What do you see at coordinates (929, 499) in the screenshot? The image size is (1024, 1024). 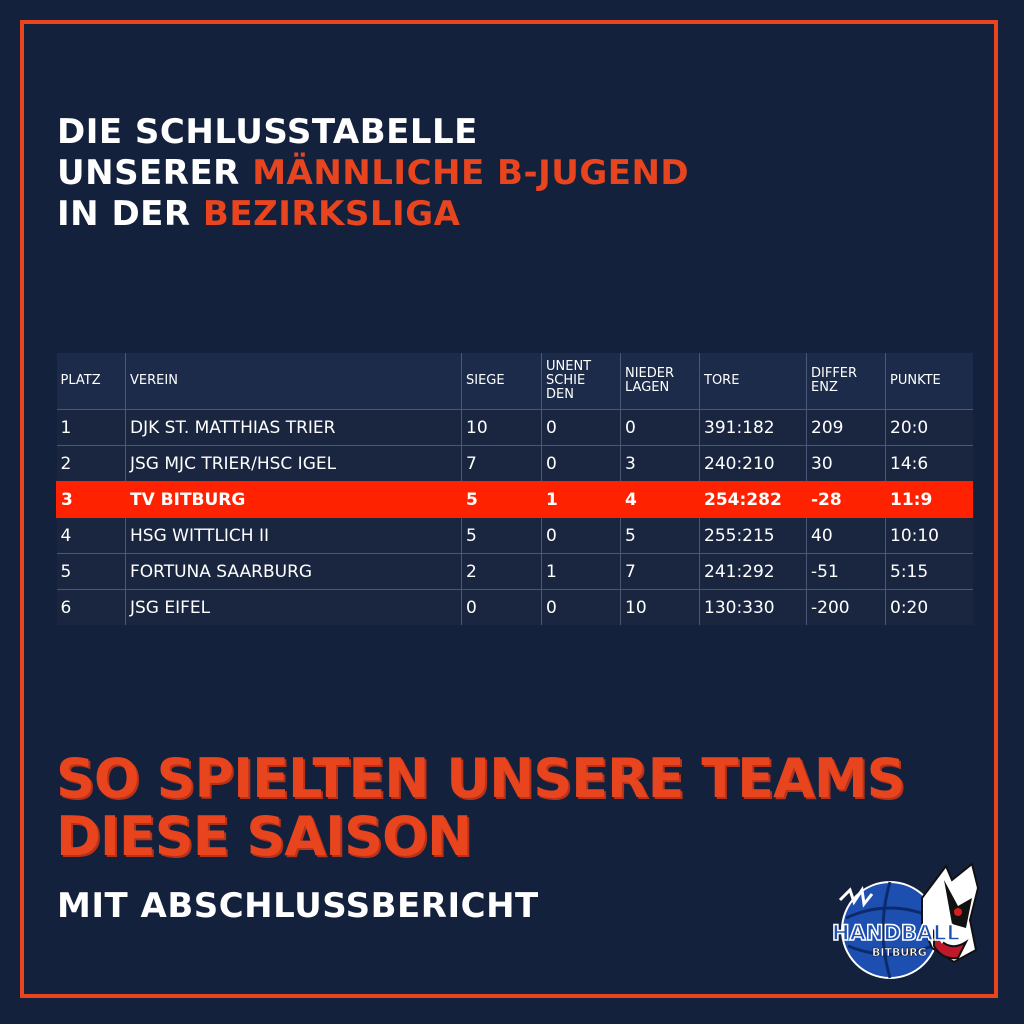 I see `table-cell: 11:9` at bounding box center [929, 499].